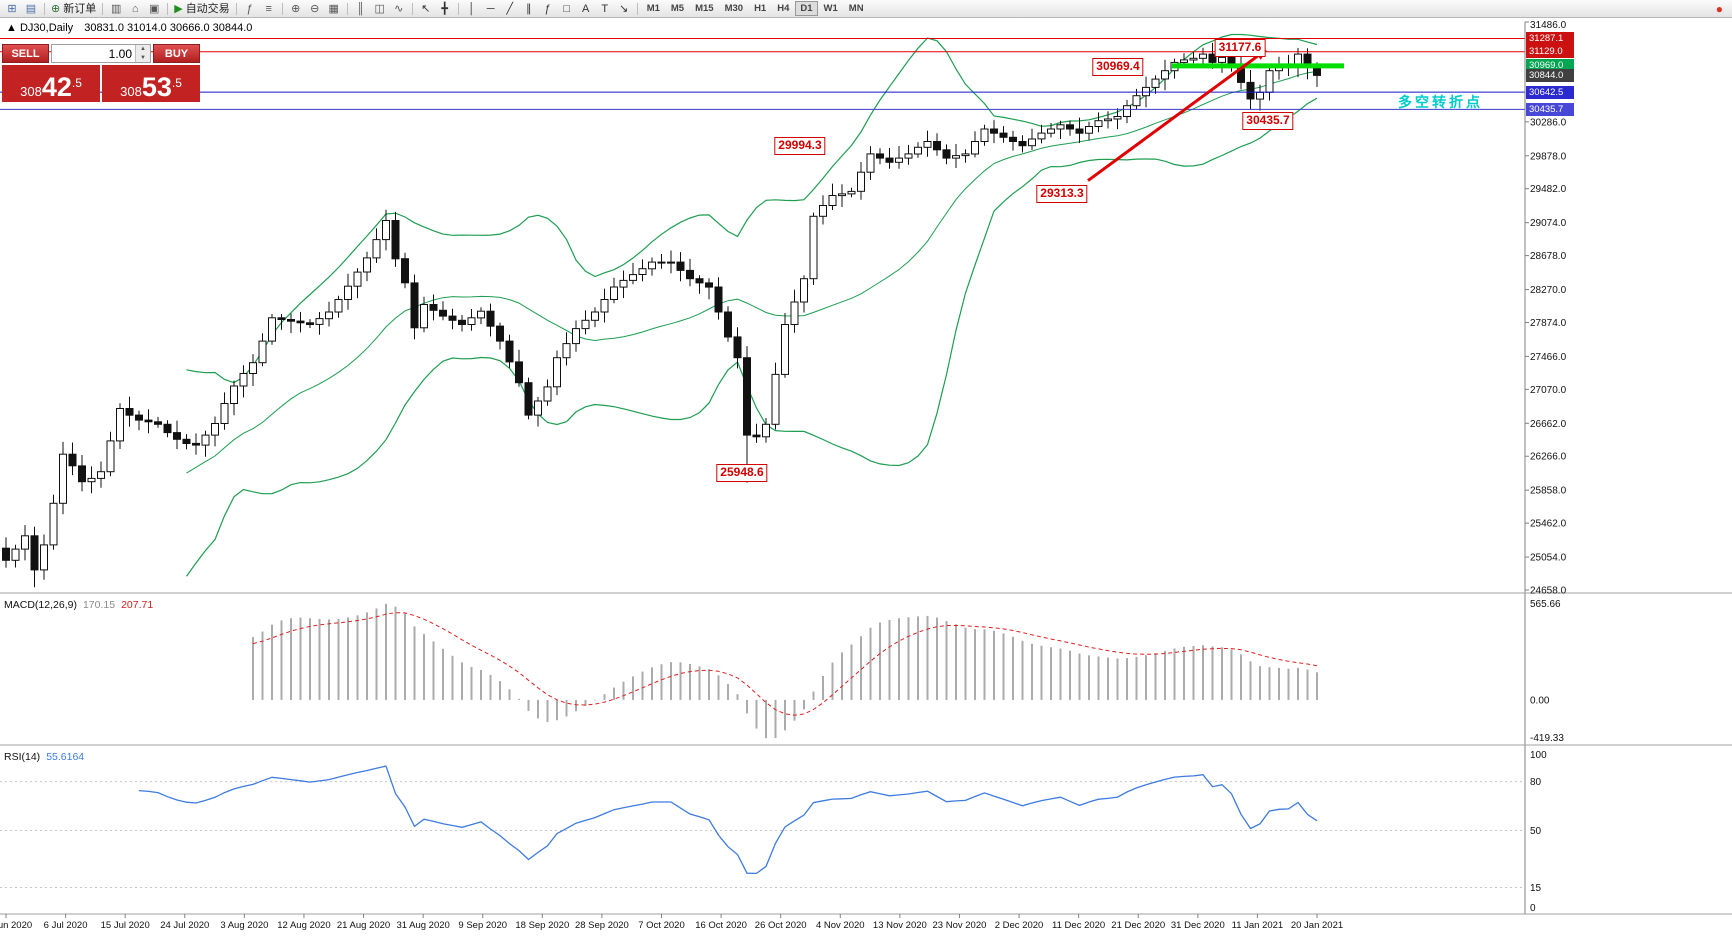 This screenshot has height=944, width=1732. What do you see at coordinates (1548, 223) in the screenshot?
I see `svg-text: 29074.0` at bounding box center [1548, 223].